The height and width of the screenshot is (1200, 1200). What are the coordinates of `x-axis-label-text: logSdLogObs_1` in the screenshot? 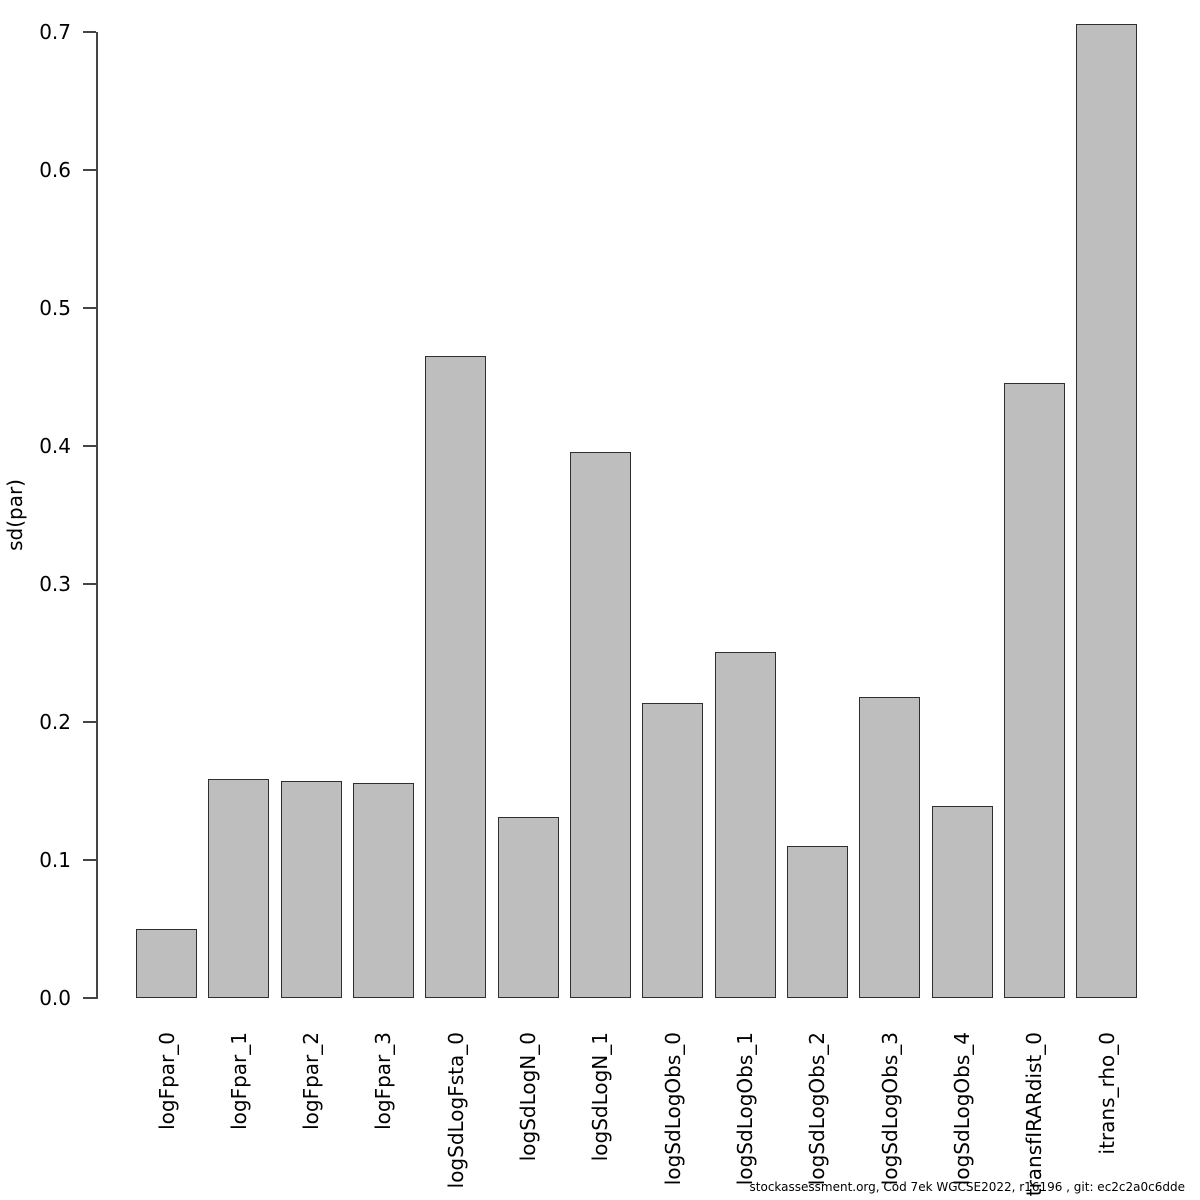 It's located at (745, 1109).